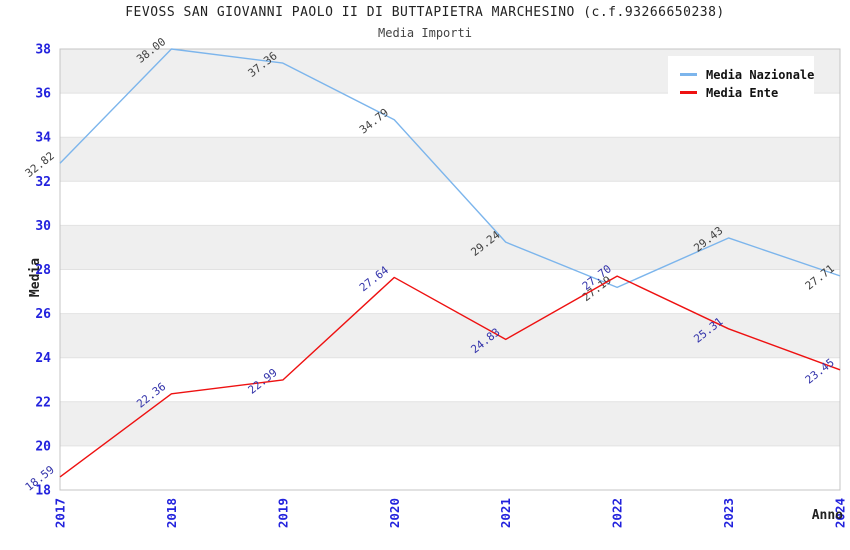  Describe the element at coordinates (43, 94) in the screenshot. I see `y-tick-label: 36` at that location.